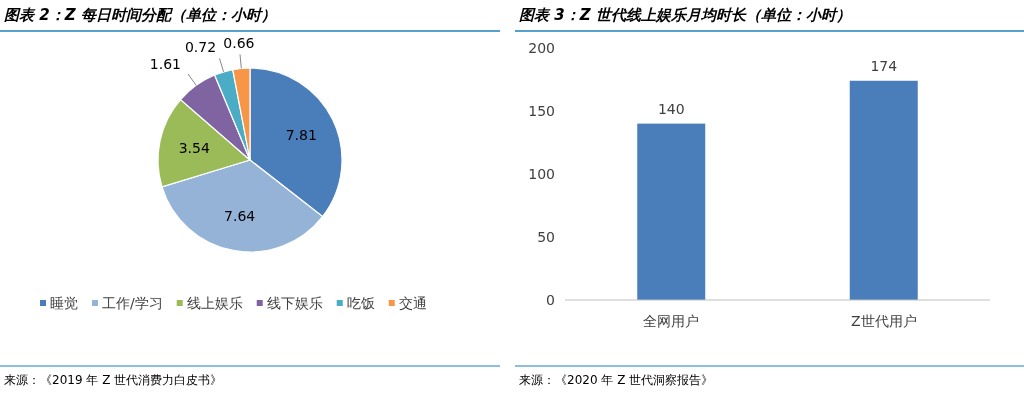 The image size is (1024, 394). I want to click on data-label: 7.81, so click(301, 134).